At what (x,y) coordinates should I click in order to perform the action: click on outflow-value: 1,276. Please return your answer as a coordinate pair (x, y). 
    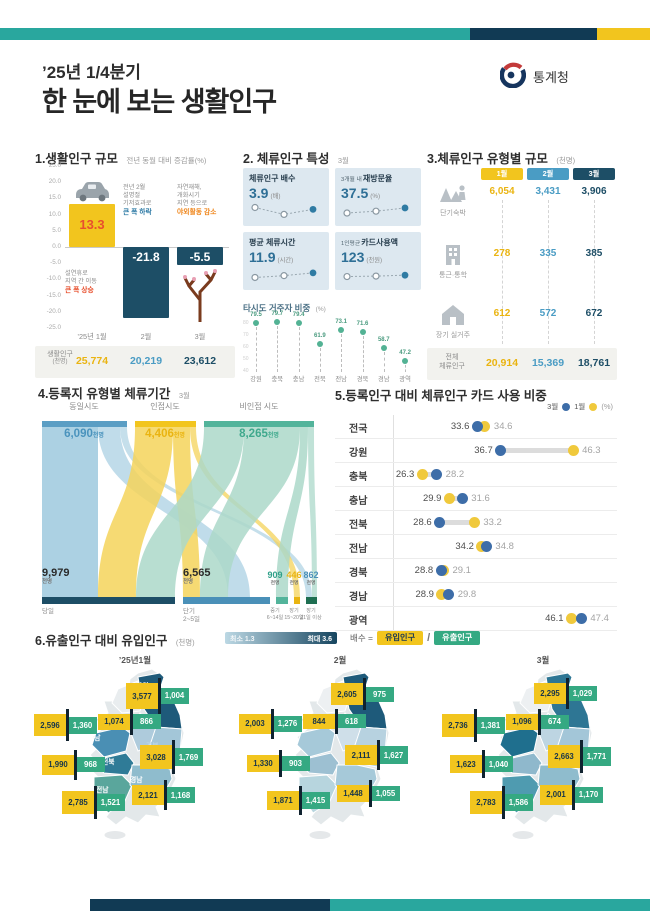
    Looking at the image, I should click on (287, 724).